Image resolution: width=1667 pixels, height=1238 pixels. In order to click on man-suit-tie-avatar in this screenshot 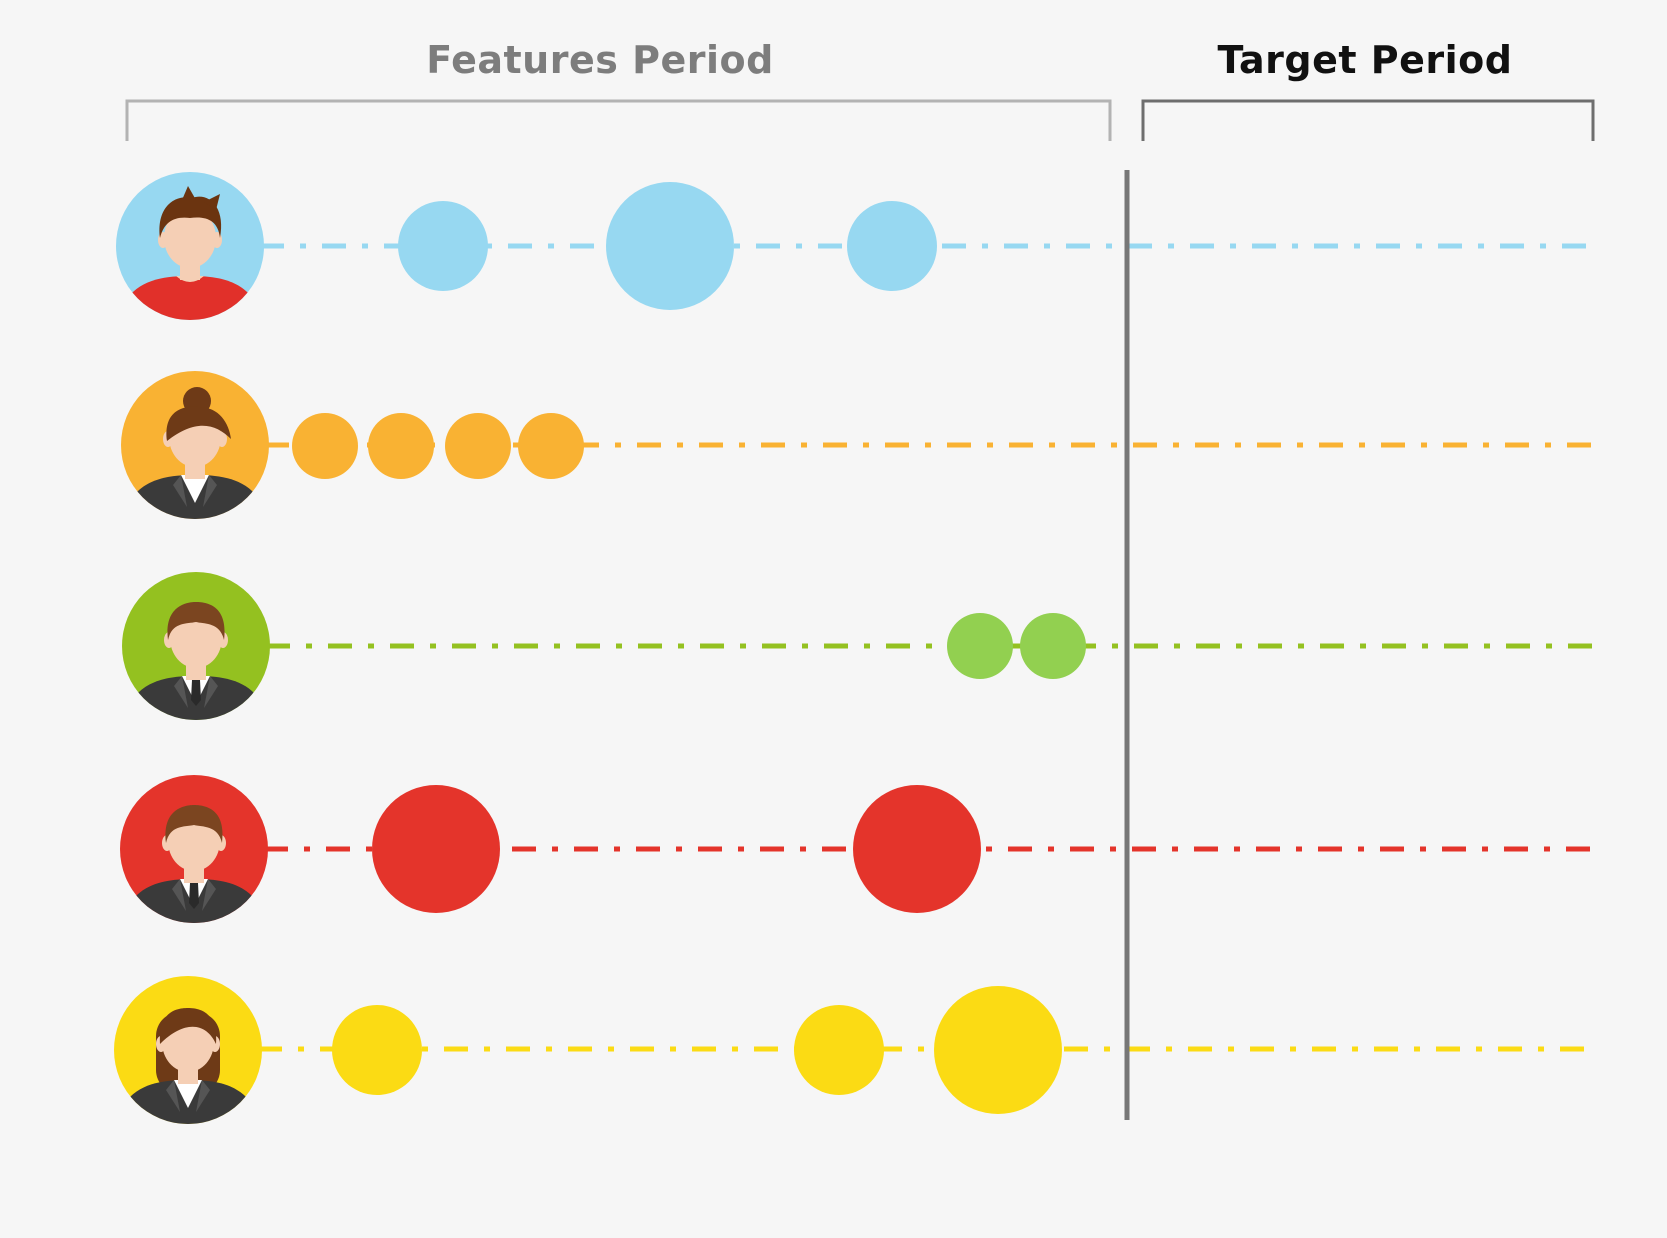, I will do `click(196, 646)`.